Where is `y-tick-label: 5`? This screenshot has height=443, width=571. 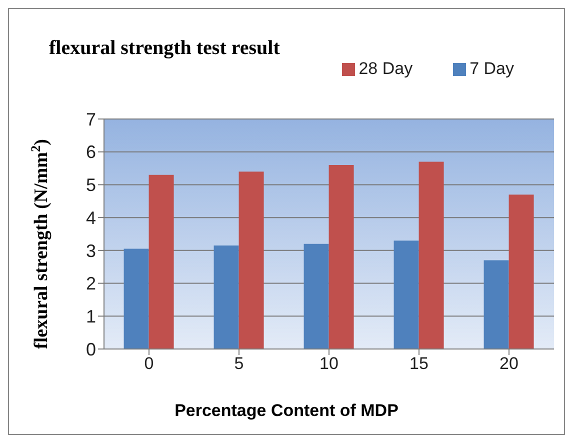 y-tick-label: 5 is located at coordinates (91, 185).